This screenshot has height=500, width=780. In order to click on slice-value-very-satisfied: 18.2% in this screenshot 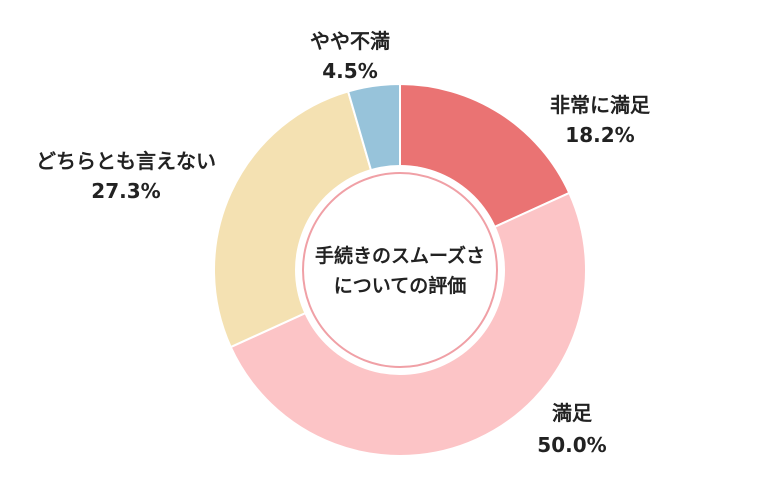, I will do `click(599, 135)`.